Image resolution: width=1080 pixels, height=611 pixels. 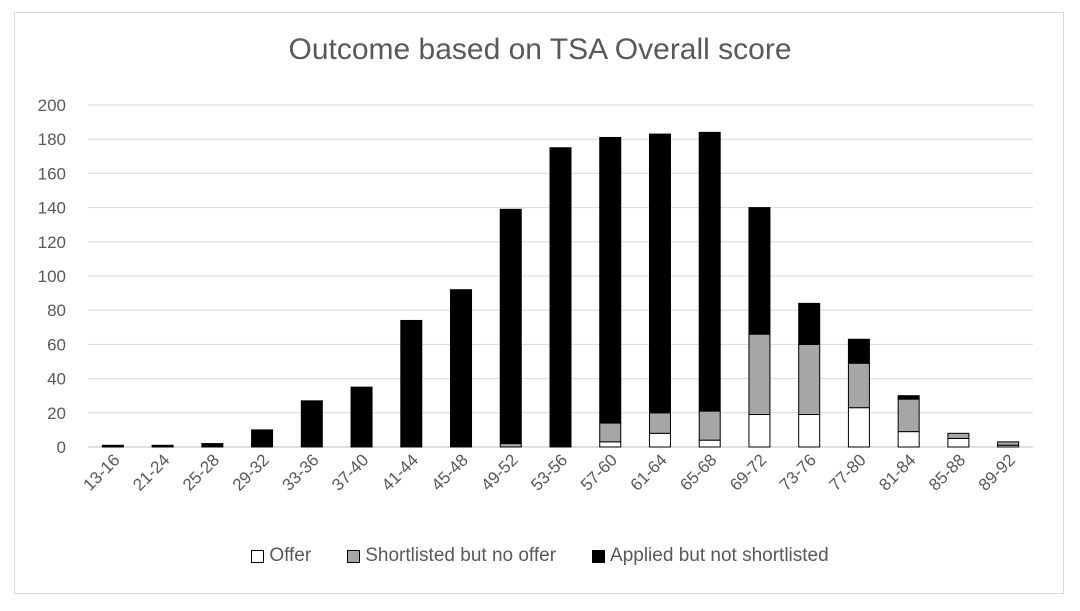 I want to click on x-tick-label: 25-28, so click(x=201, y=472).